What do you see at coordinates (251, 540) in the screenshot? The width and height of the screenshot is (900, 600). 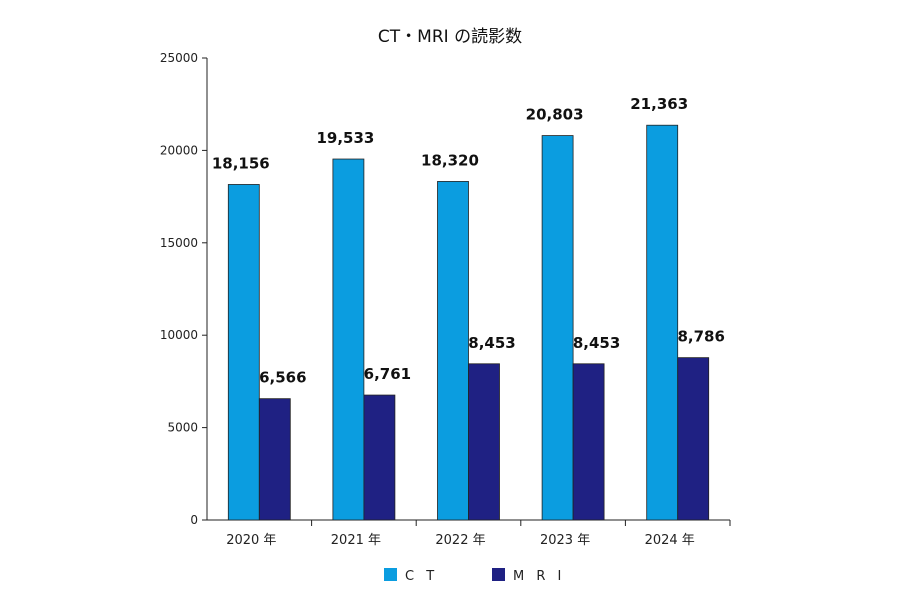 I see `x-tick-label: 2020 年` at bounding box center [251, 540].